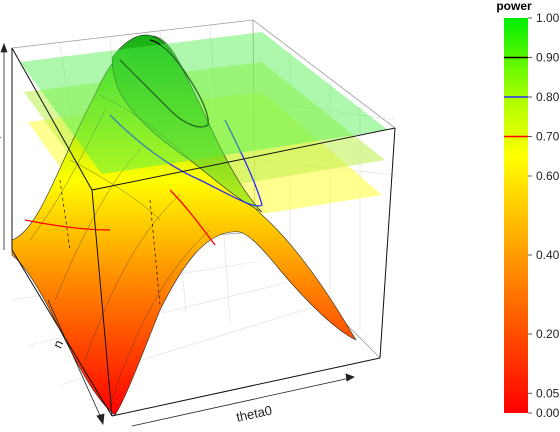  I want to click on x-axis-label: theta0, so click(254, 414).